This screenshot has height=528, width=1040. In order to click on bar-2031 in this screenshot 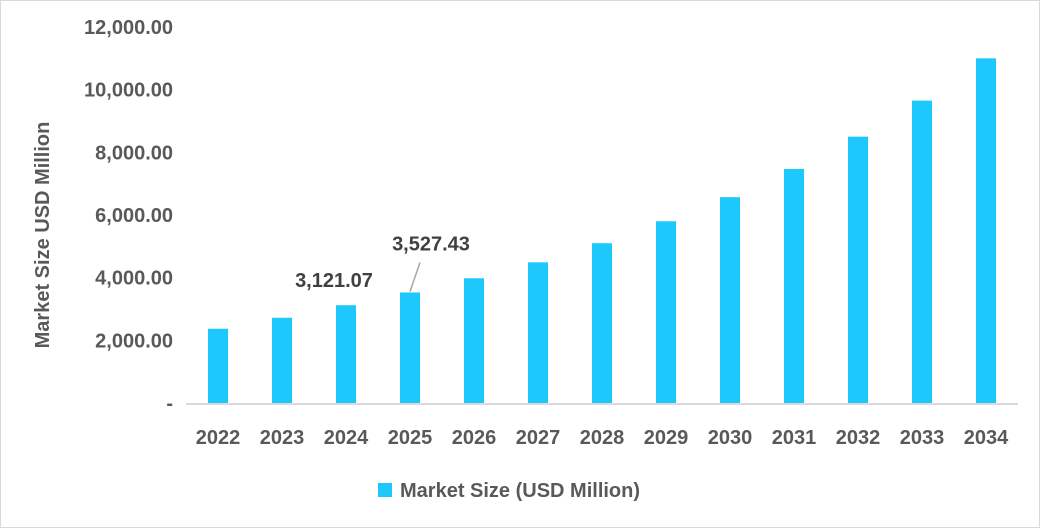, I will do `click(794, 285)`.